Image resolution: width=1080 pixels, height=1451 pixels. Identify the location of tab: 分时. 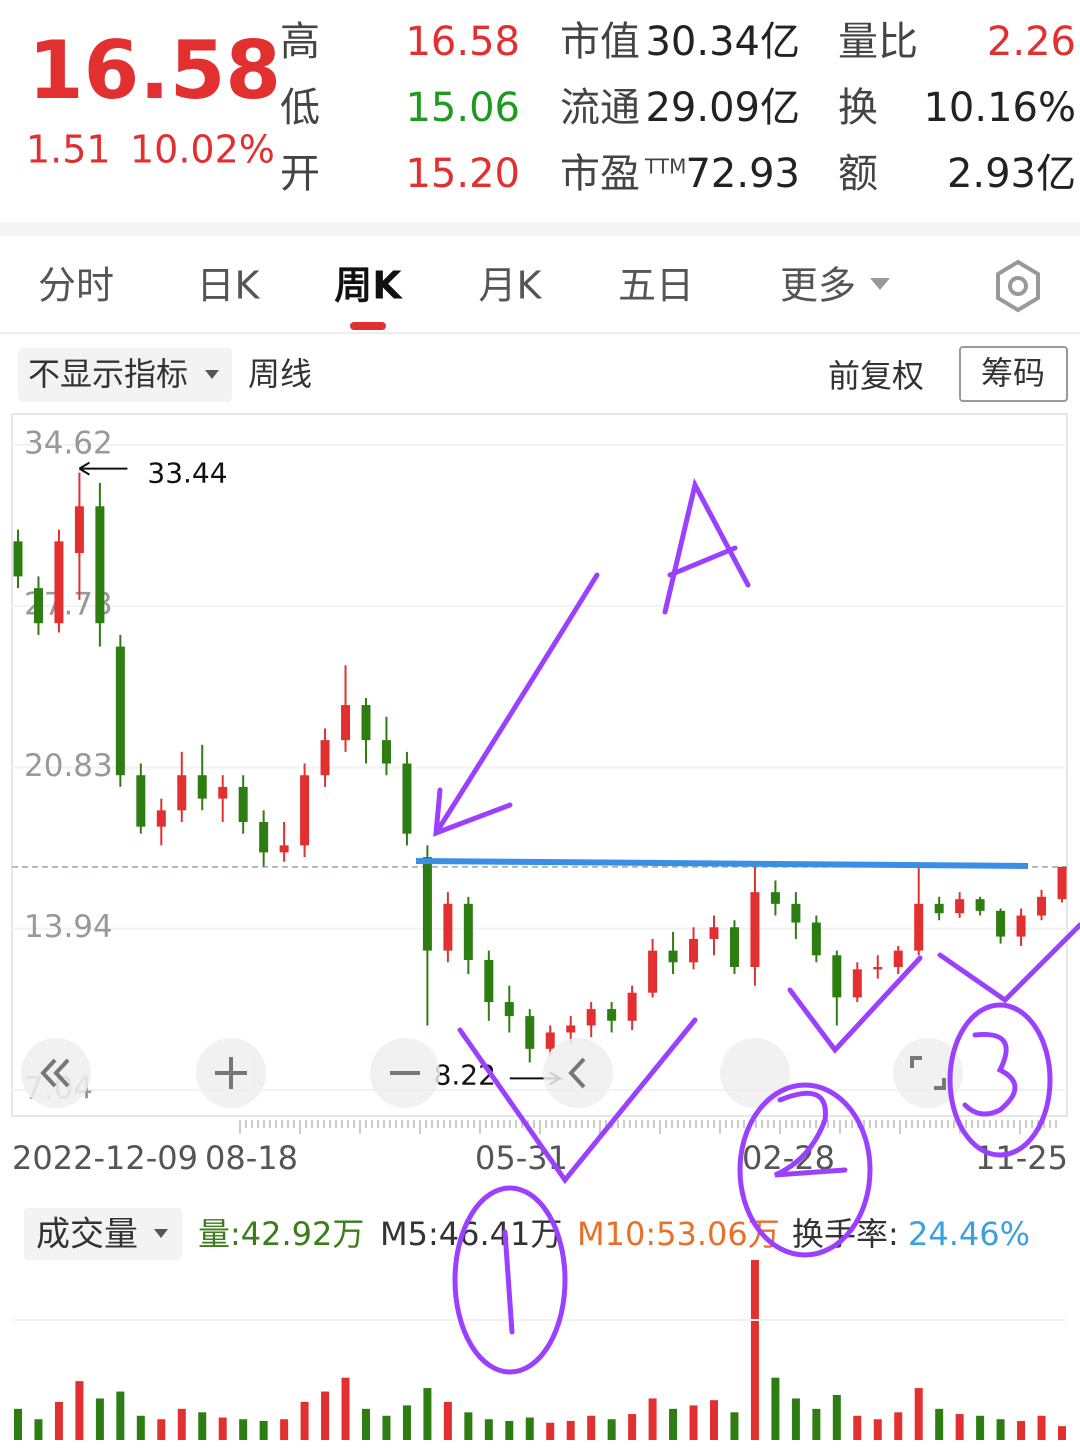
(76, 286).